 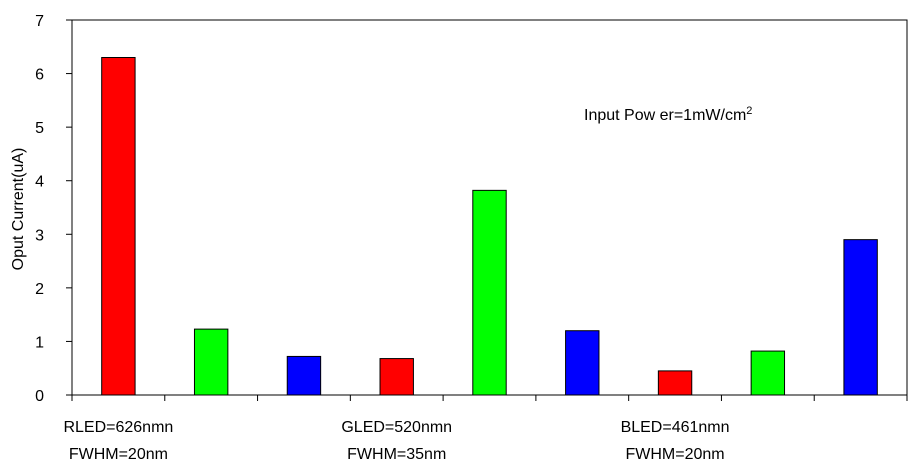 I want to click on group-label-line2: FWHM=35nm, so click(x=396, y=454).